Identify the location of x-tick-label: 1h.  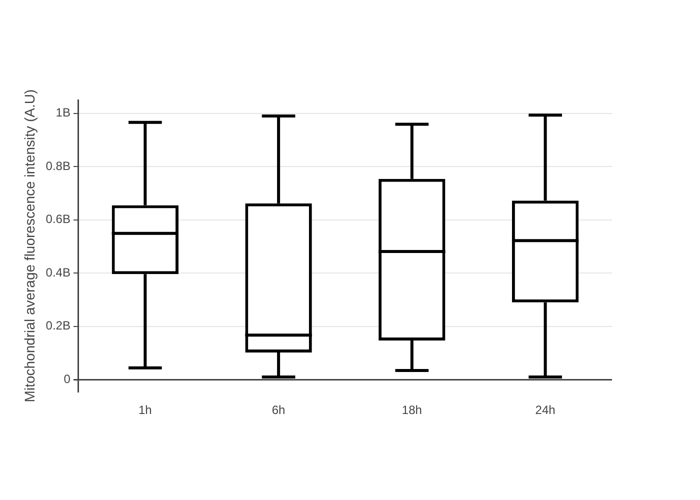
(145, 410).